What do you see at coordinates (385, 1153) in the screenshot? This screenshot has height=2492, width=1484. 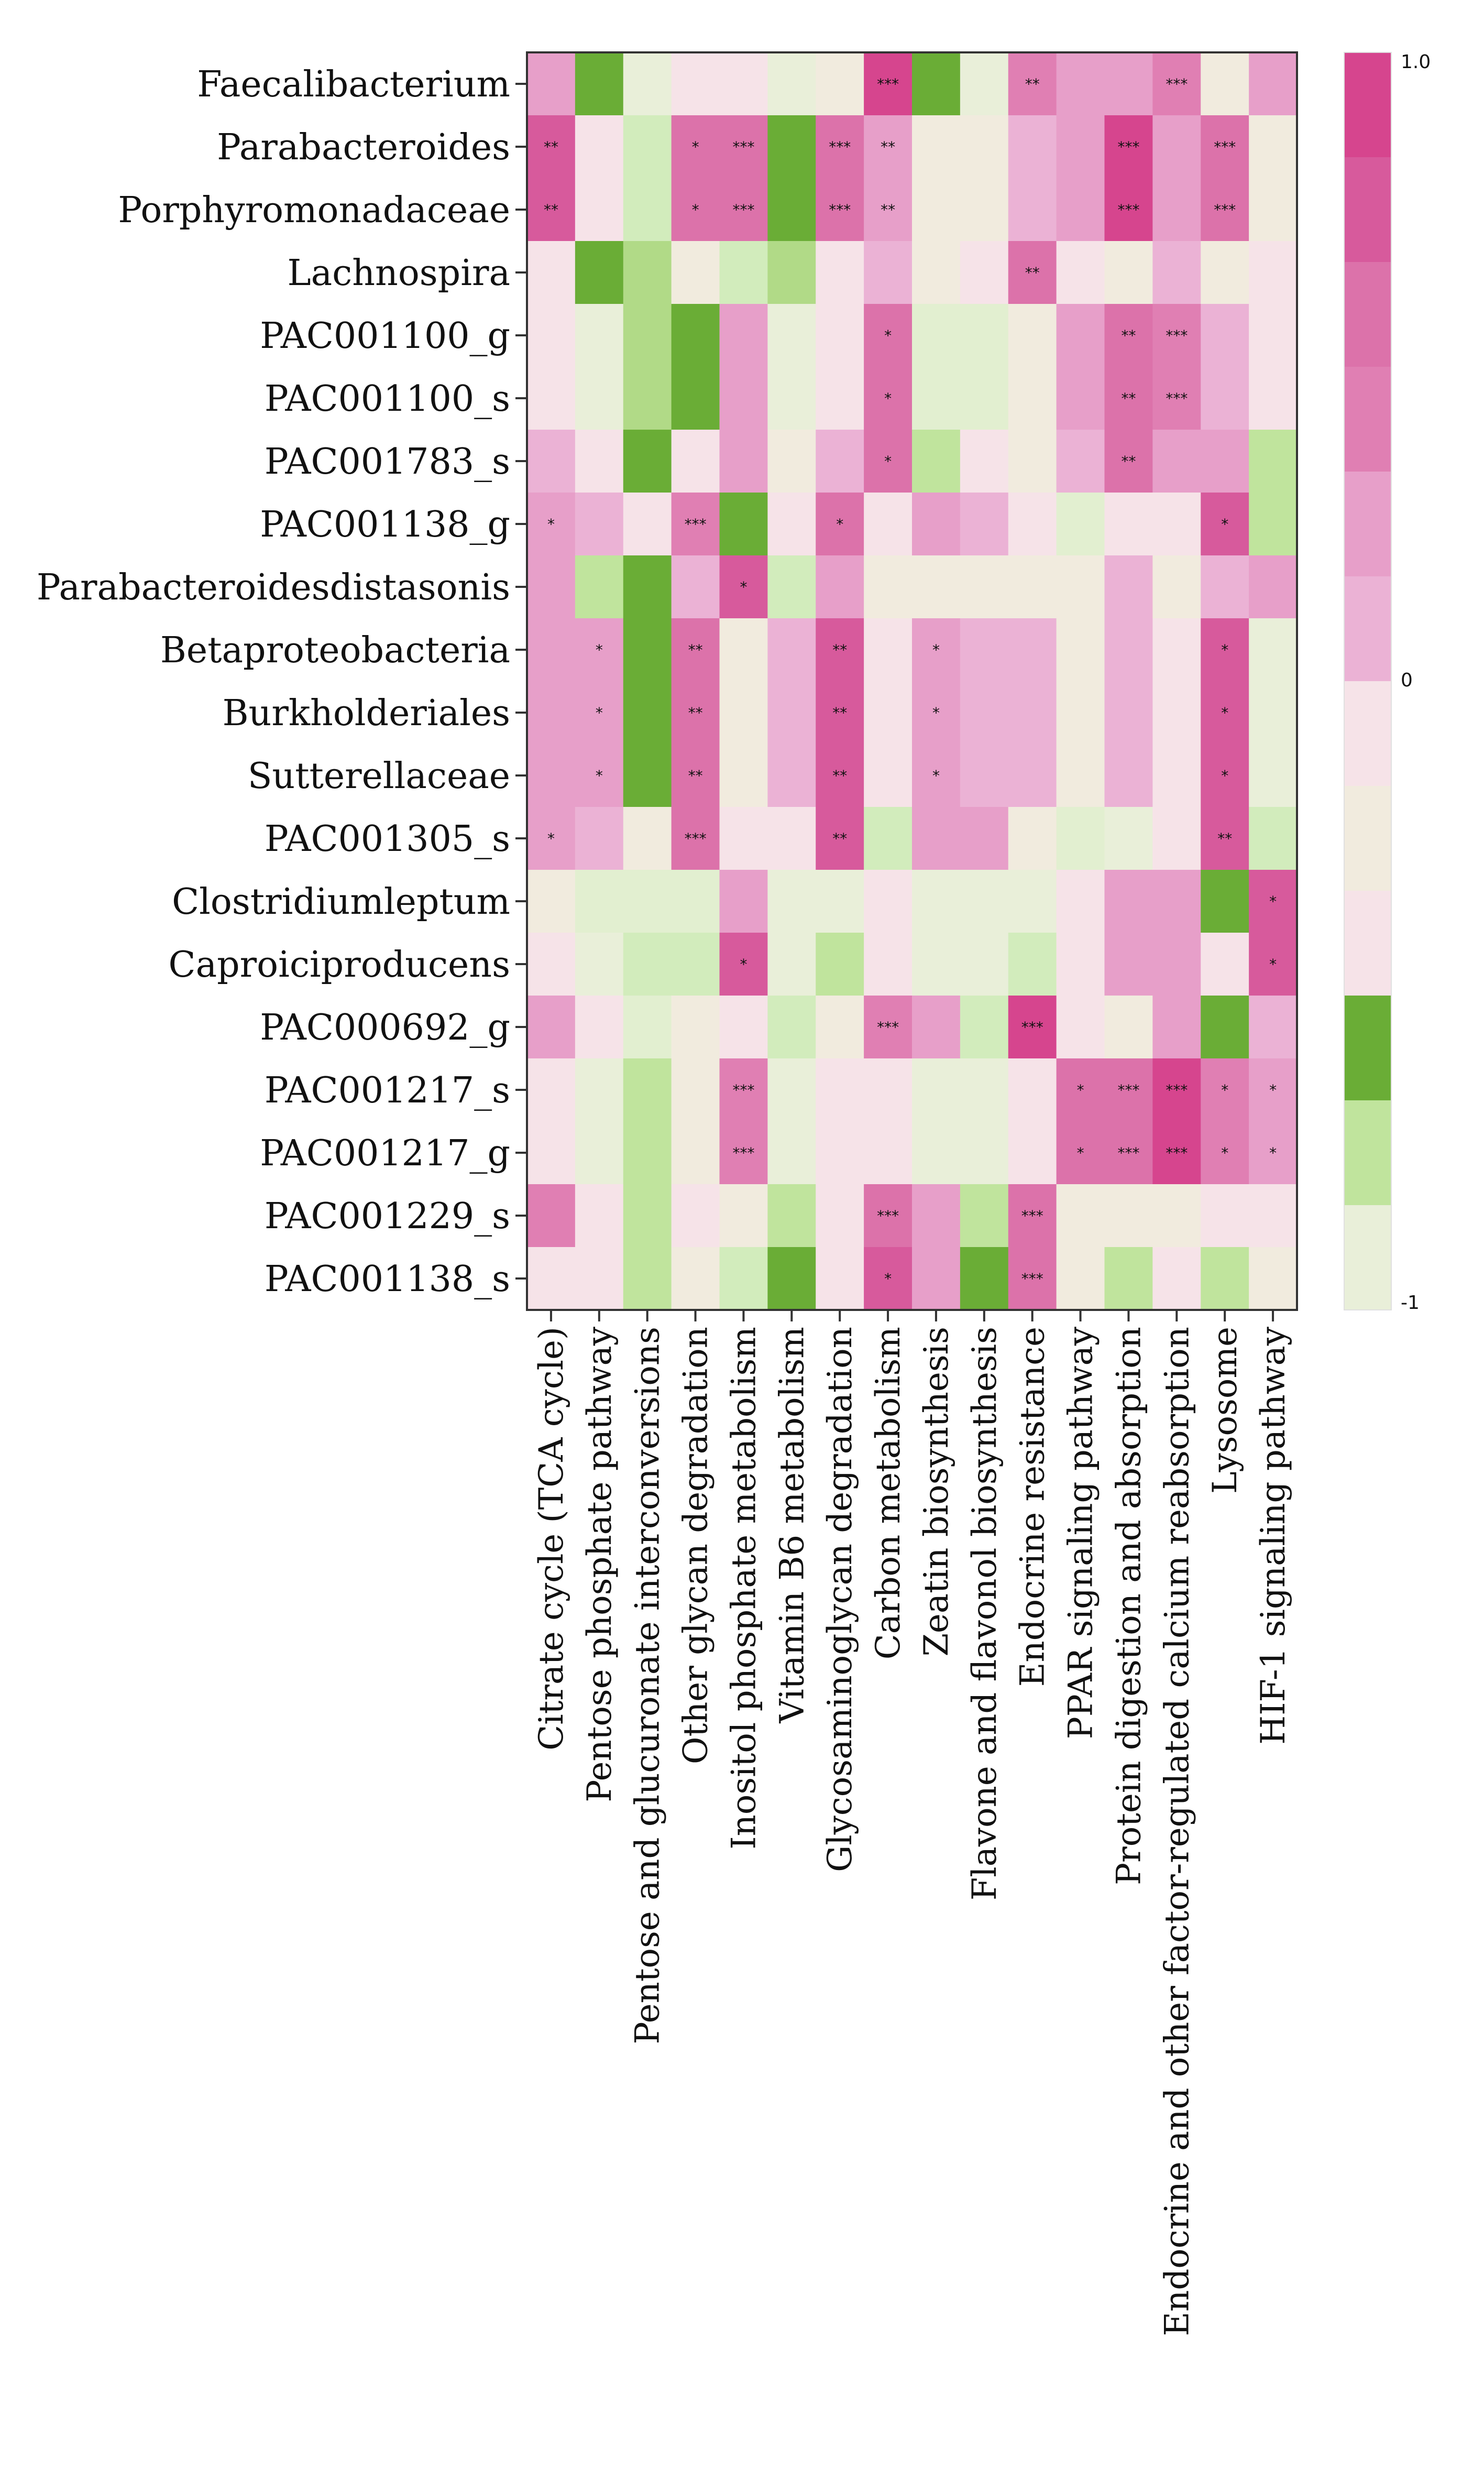 I see `row-label-pac001217-g: PAC001217_g` at bounding box center [385, 1153].